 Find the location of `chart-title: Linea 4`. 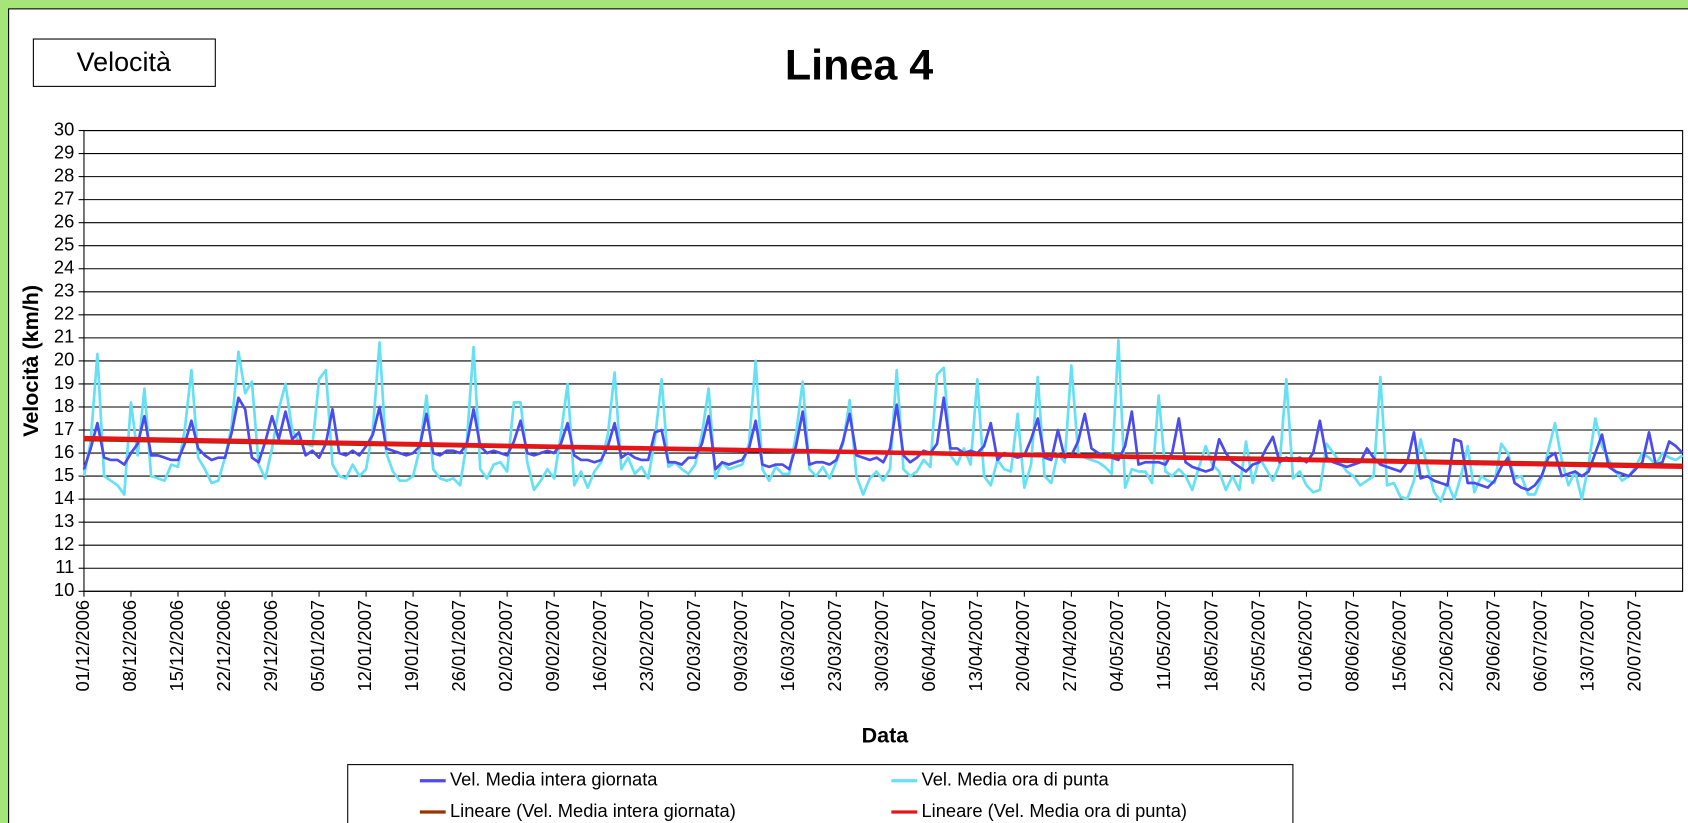

chart-title: Linea 4 is located at coordinates (859, 65).